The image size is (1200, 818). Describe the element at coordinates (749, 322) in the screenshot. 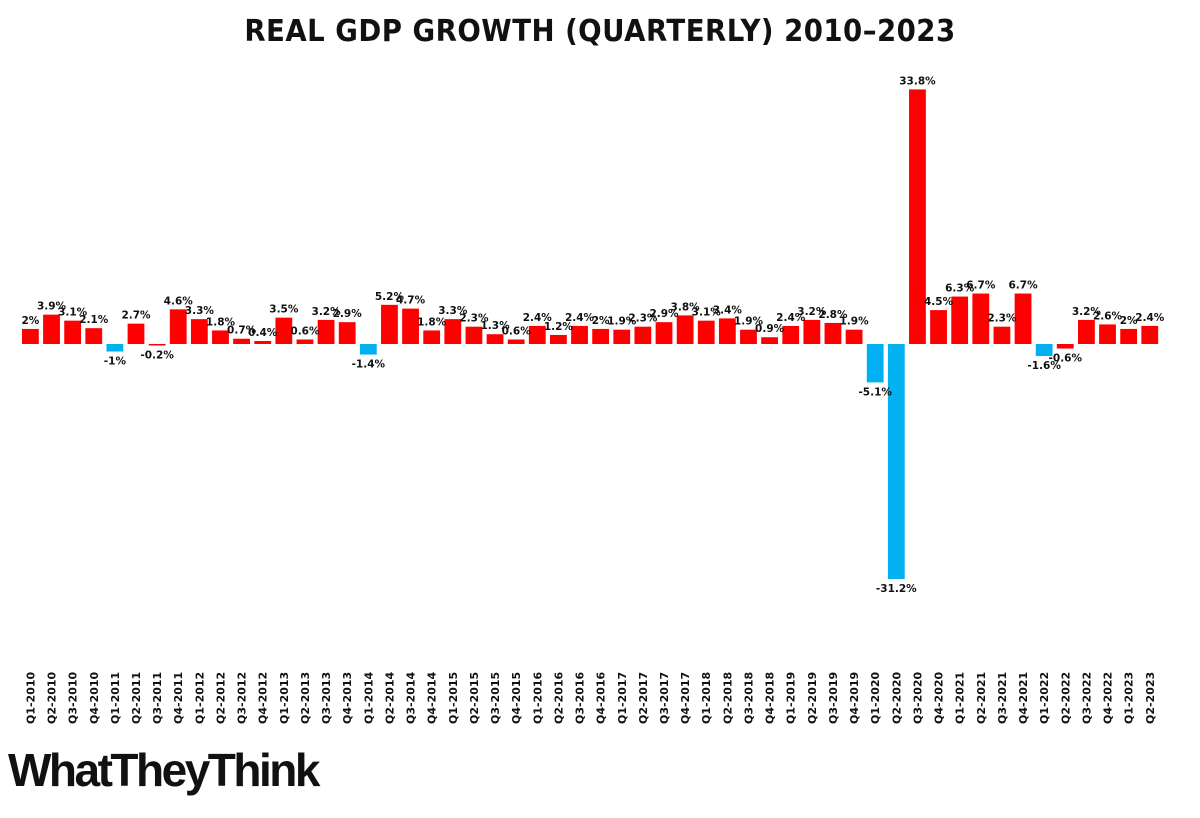

I see `value-label-Q3-2018: 1.9%` at that location.